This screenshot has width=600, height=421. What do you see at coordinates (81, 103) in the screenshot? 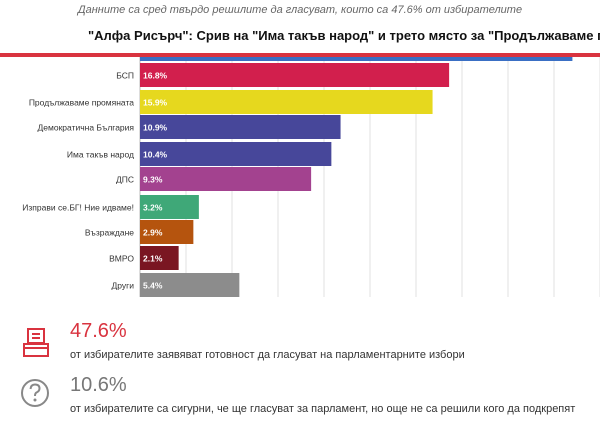
I see `category-label: Продължаваме промяната` at bounding box center [81, 103].